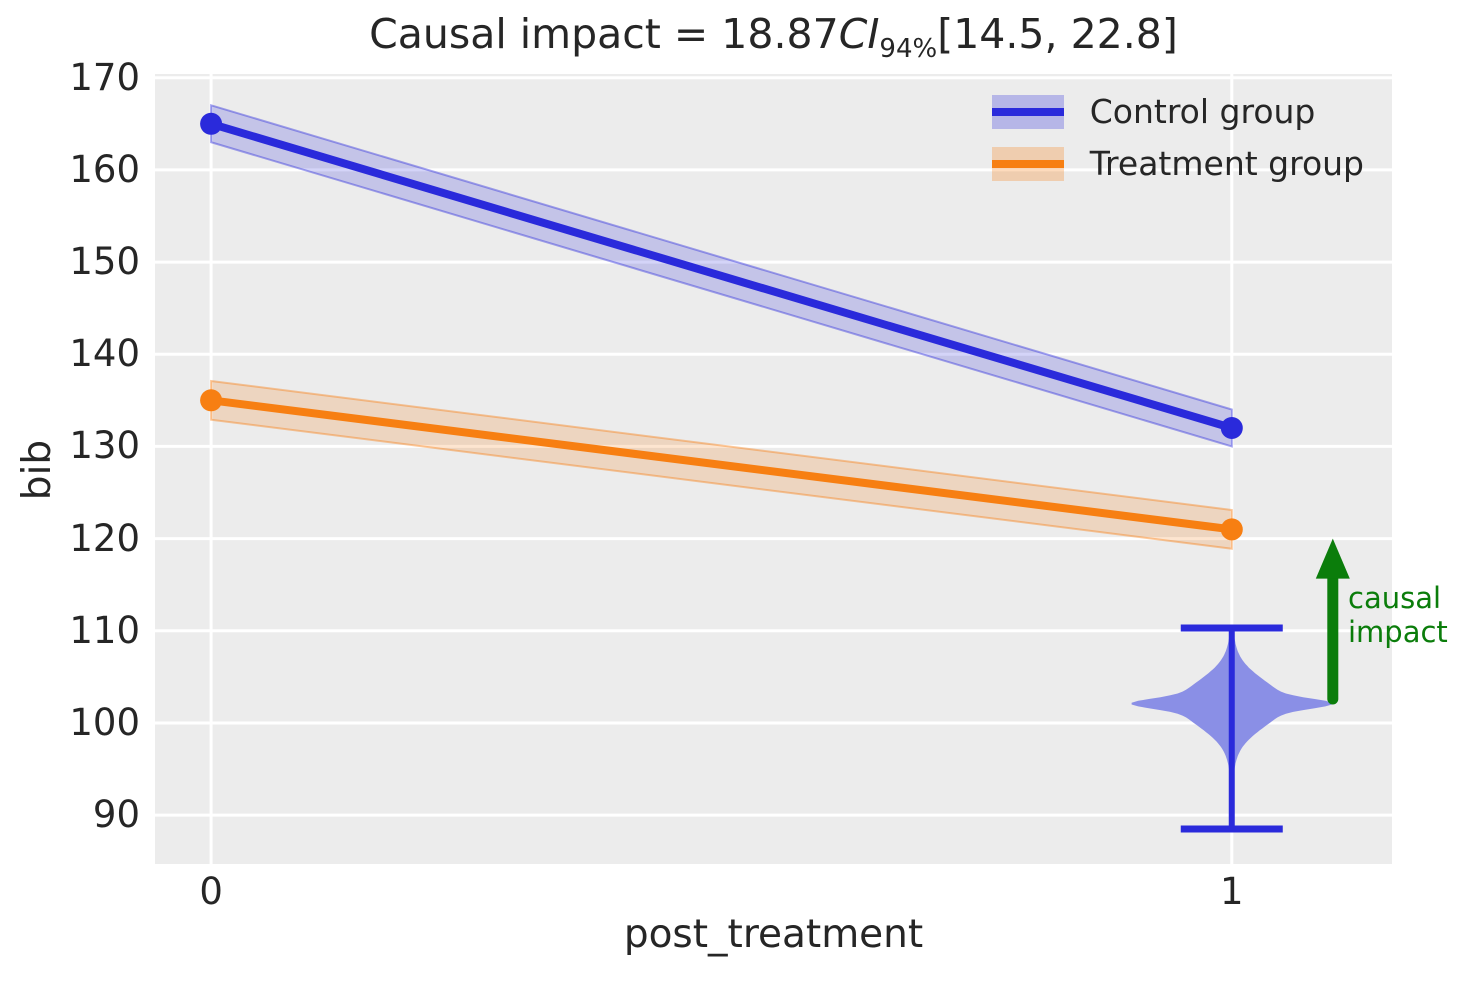  What do you see at coordinates (1202, 111) in the screenshot?
I see `legend-label-control: Control group` at bounding box center [1202, 111].